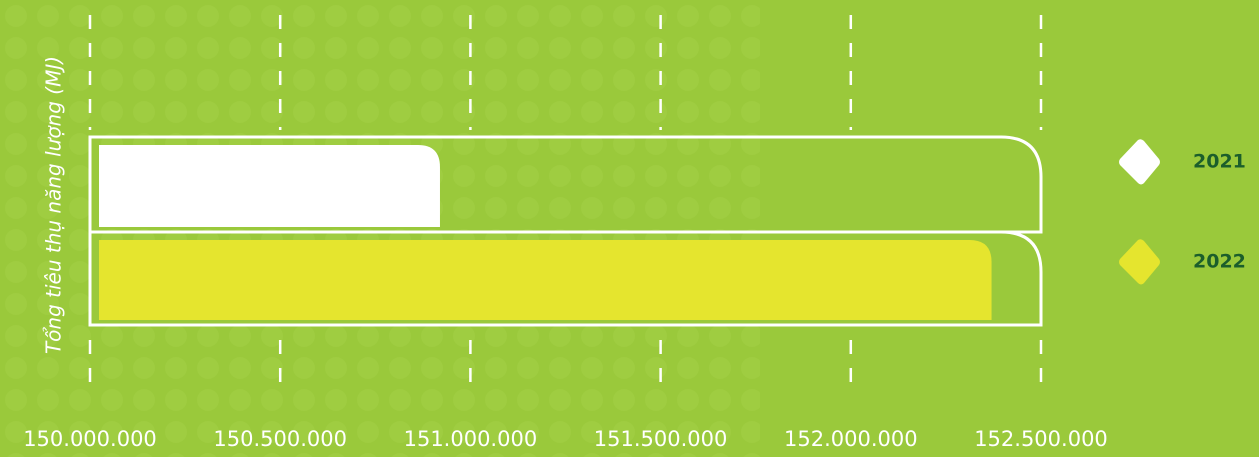  Describe the element at coordinates (280, 439) in the screenshot. I see `x-tick-label: 150.500.000` at that location.